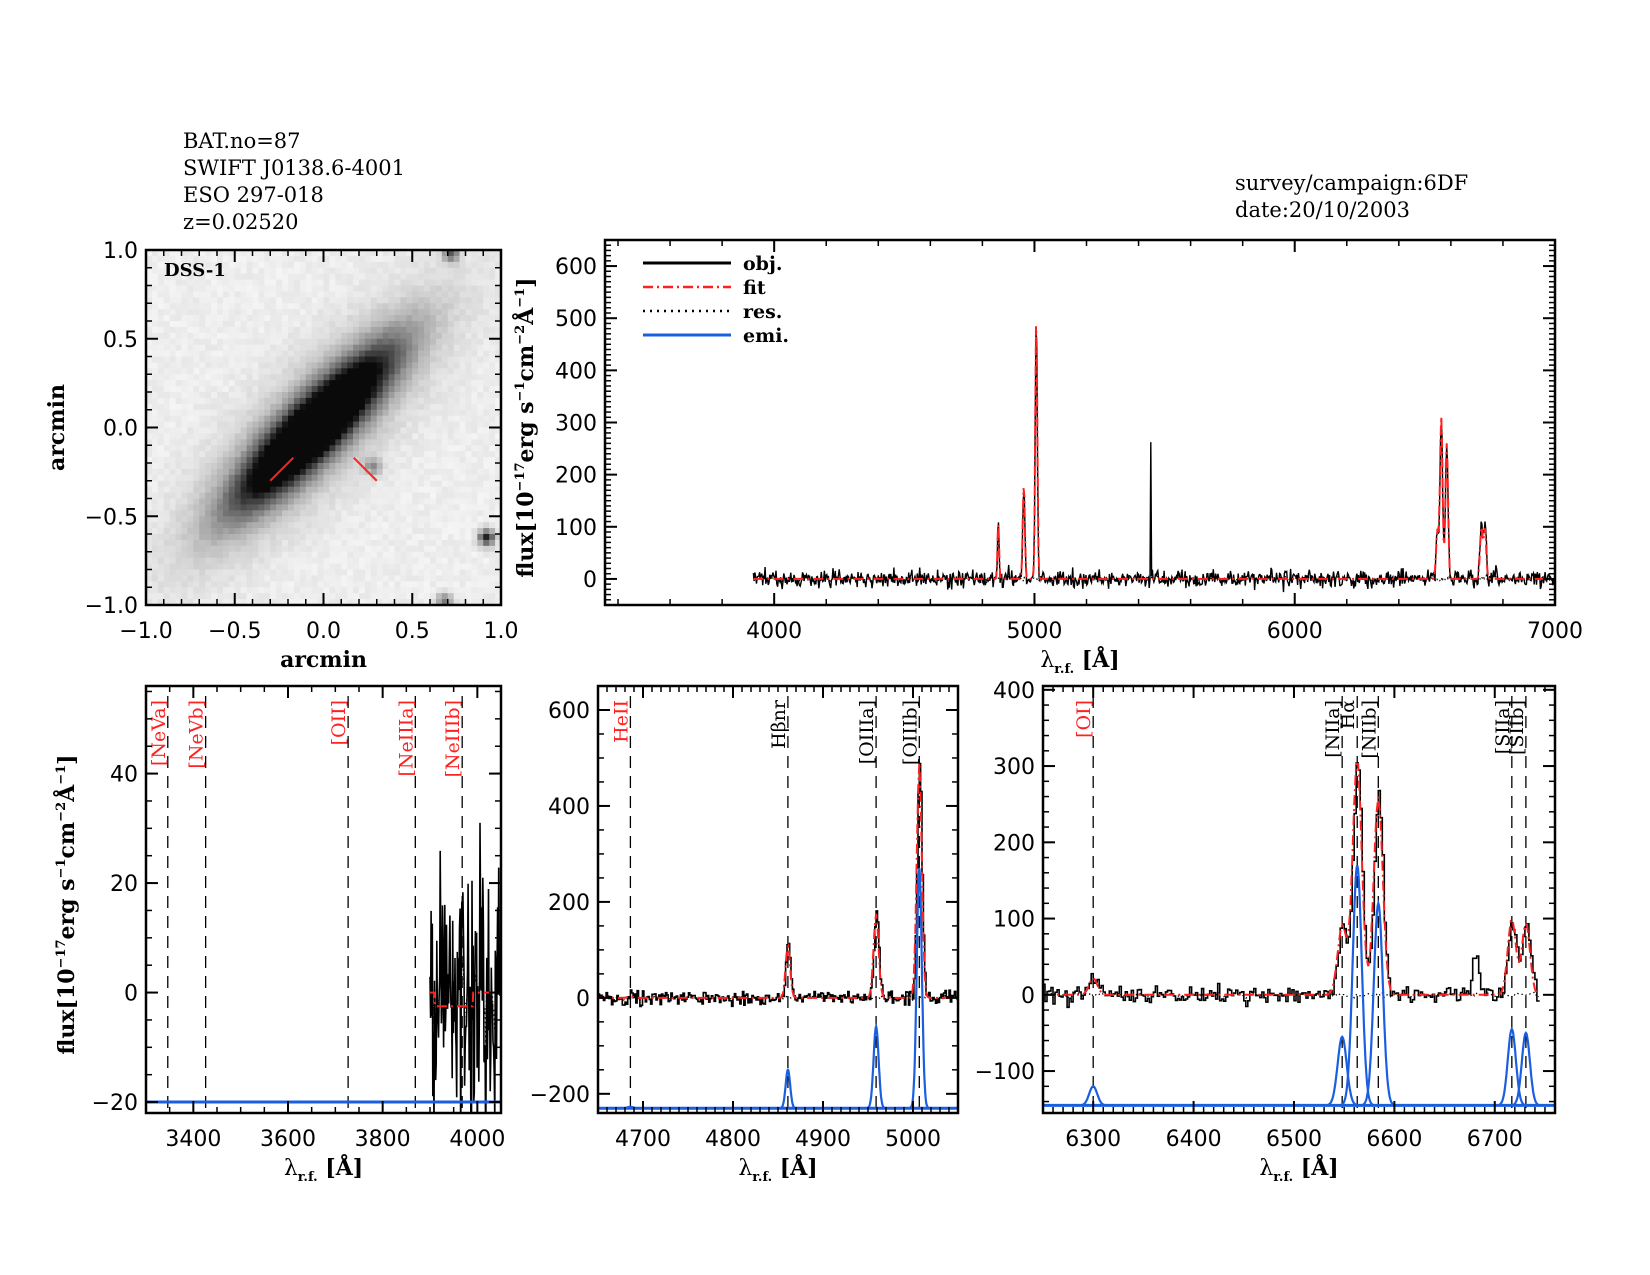 The width and height of the screenshot is (1650, 1275). I want to click on x-tick-label: −0.5, so click(234, 631).